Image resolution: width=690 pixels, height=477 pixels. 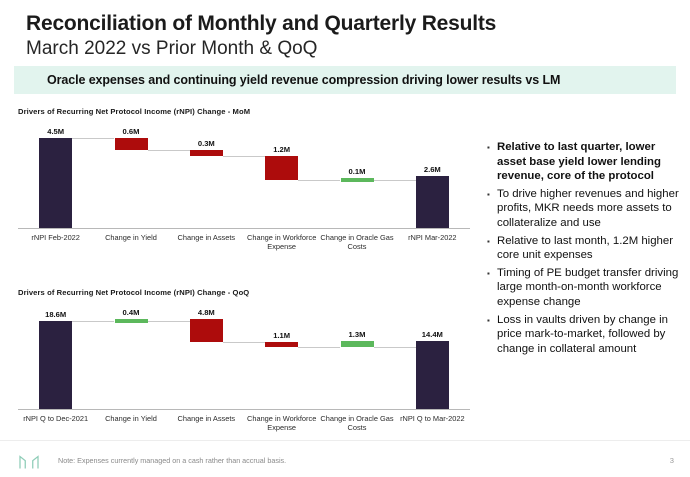 I want to click on category-label: rNPI Q to Dec-2021, so click(x=56, y=418).